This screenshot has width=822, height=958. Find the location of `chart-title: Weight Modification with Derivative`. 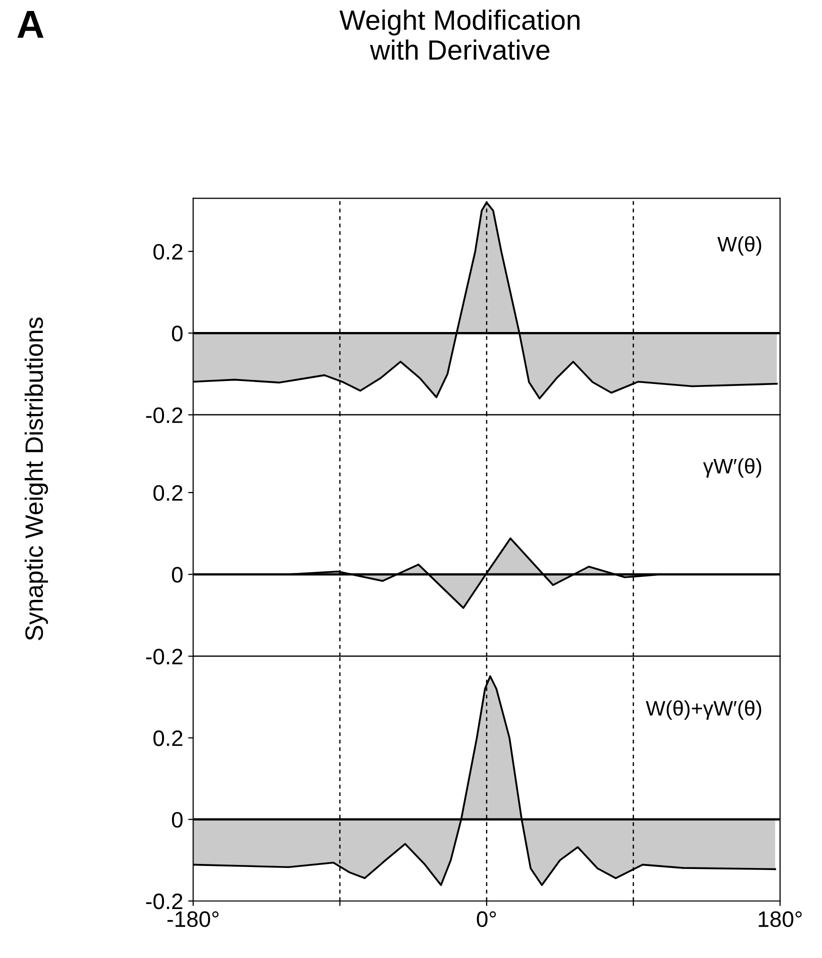

chart-title: Weight Modification with Derivative is located at coordinates (459, 35).